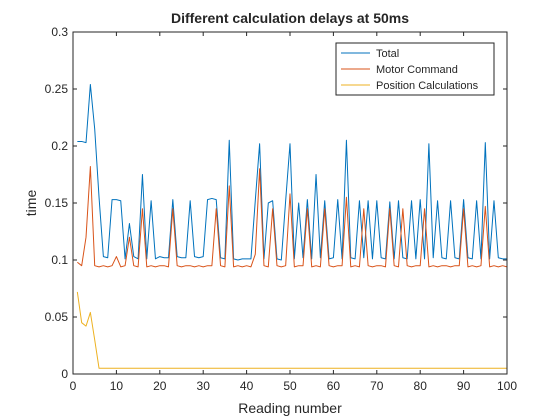 This screenshot has width=560, height=420. I want to click on y-tick-label: 0.1, so click(59, 260).